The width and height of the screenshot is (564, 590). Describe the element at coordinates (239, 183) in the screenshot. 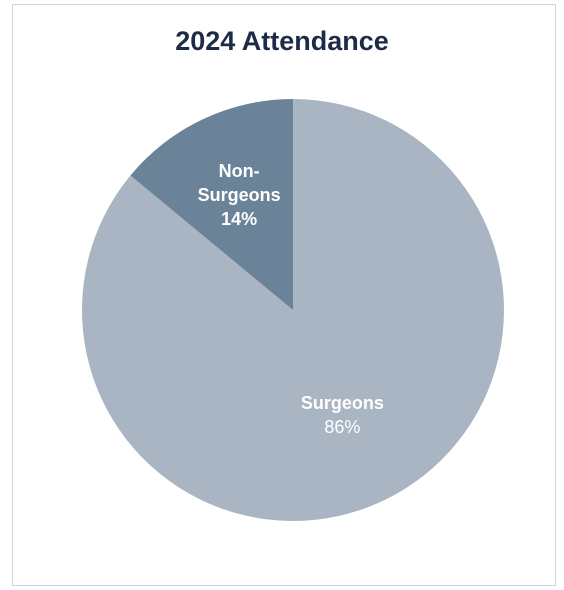

I see `category-label: Non-Surgeons` at that location.